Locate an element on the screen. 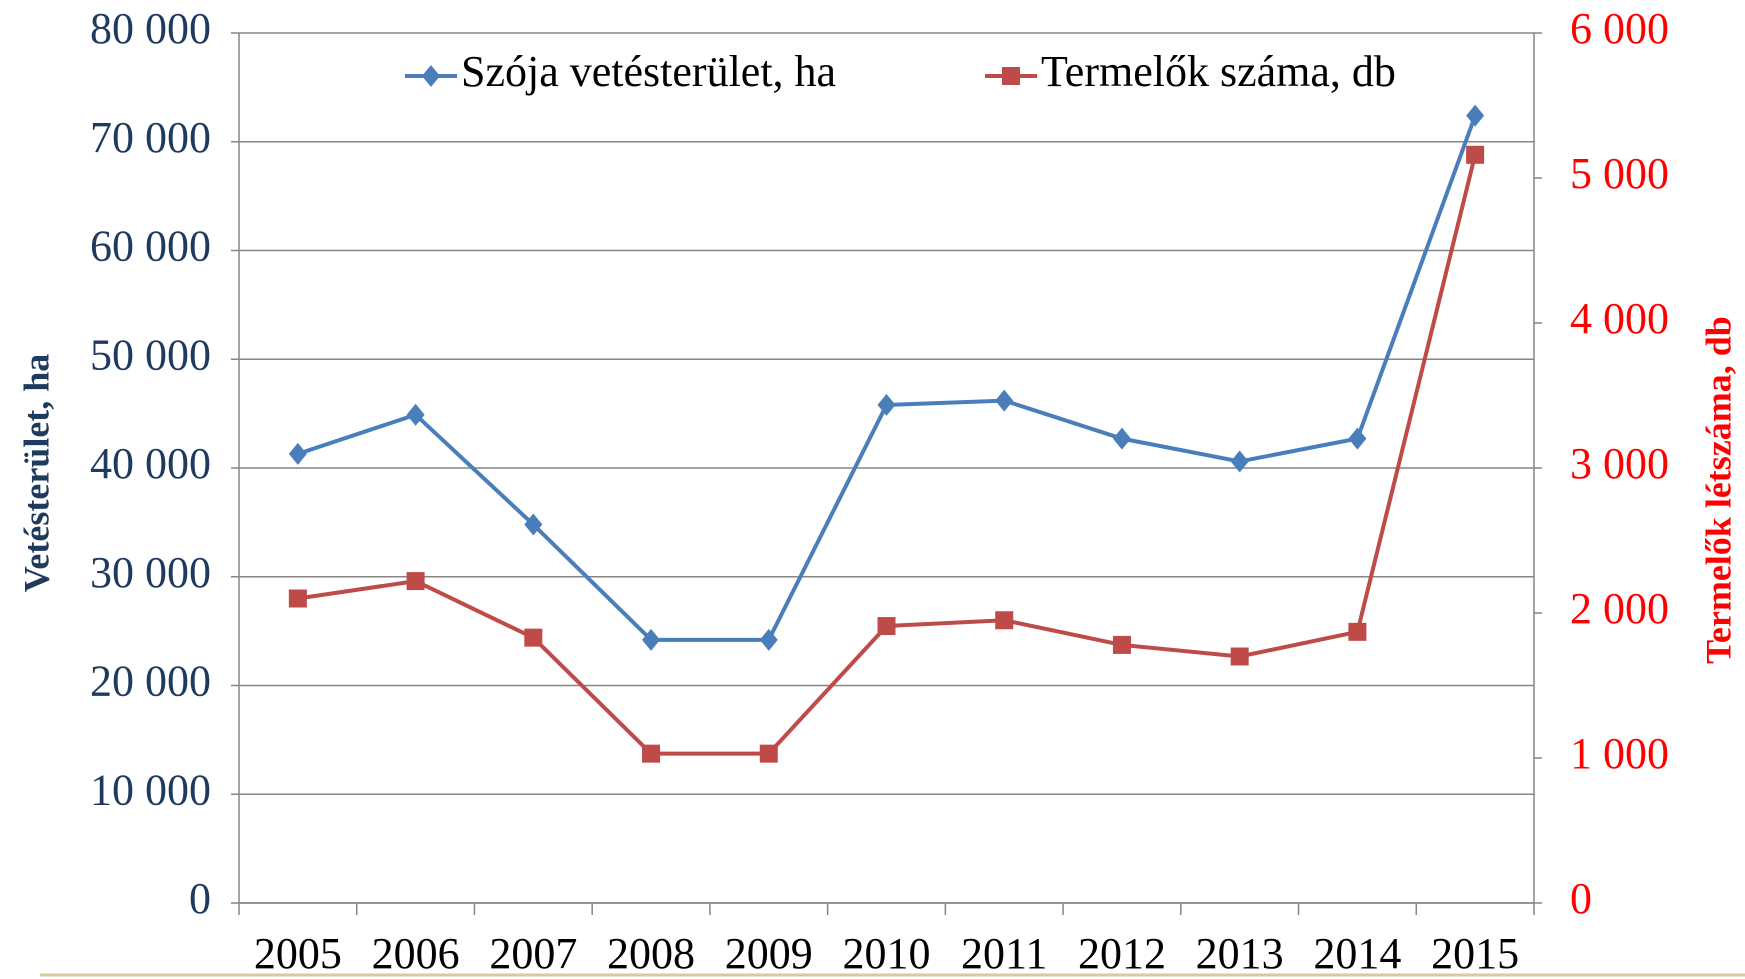  y-tick-label: 60 000 is located at coordinates (150, 246).